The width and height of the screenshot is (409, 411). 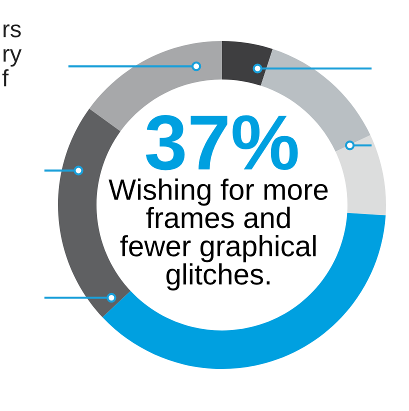 I want to click on text: Wishing for more frames and fewer graphical glitches., so click(x=218, y=234).